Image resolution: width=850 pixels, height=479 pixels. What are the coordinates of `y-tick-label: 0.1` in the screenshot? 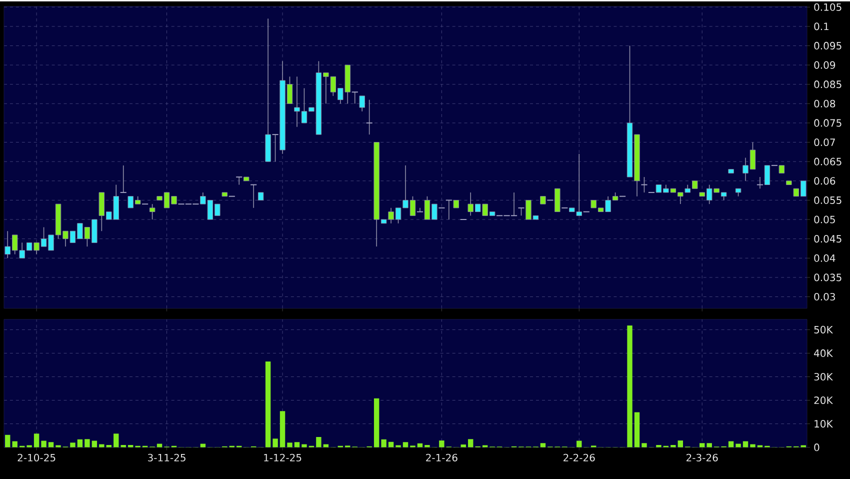 It's located at (821, 26).